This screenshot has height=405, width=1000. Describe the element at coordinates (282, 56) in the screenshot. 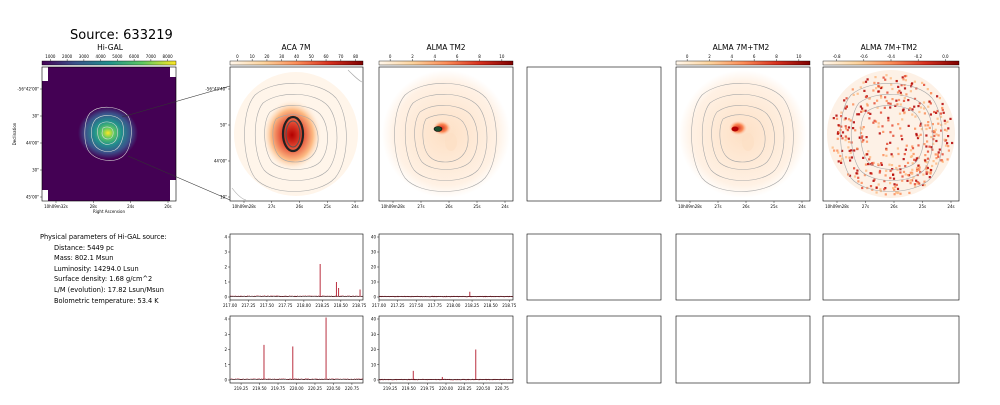

I see `colorbar-tick-label: 30` at that location.